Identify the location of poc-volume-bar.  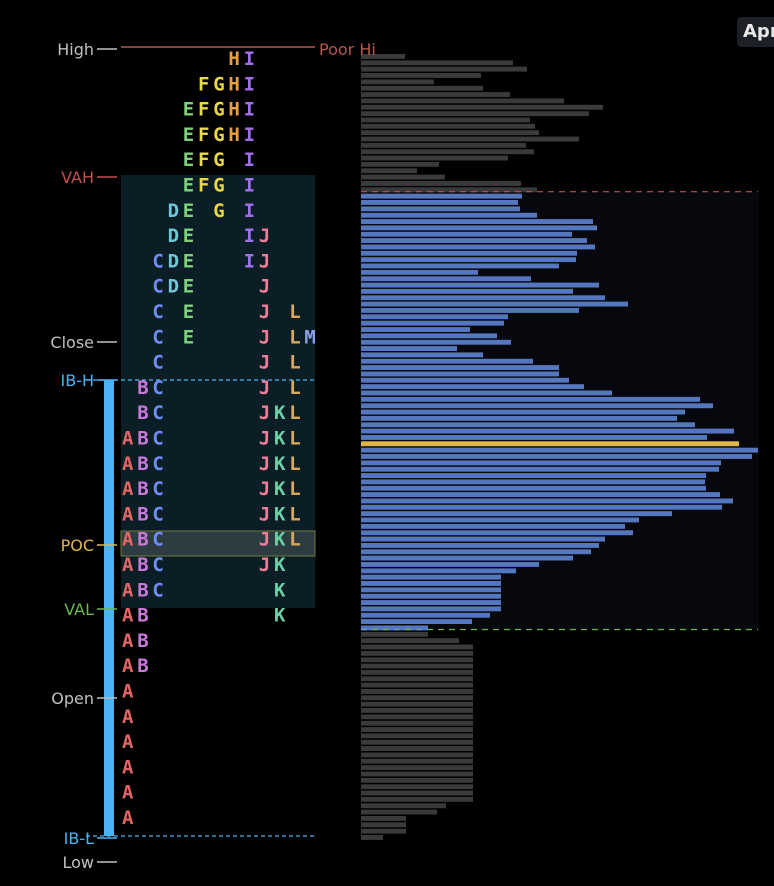
(550, 444).